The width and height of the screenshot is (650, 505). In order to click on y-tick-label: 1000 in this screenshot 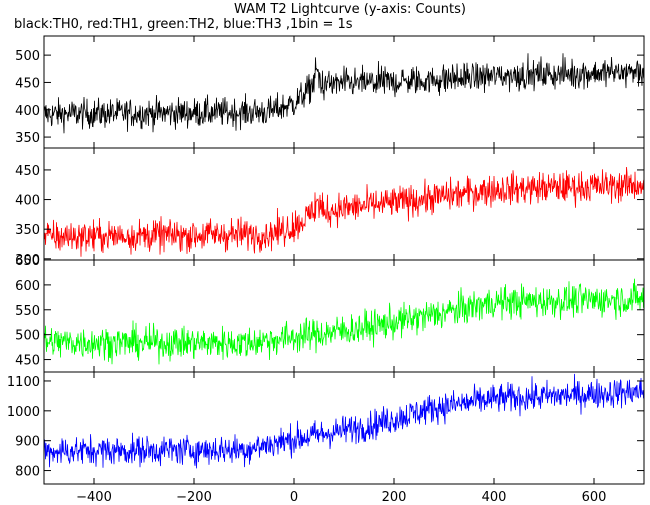, I will do `click(23, 412)`.